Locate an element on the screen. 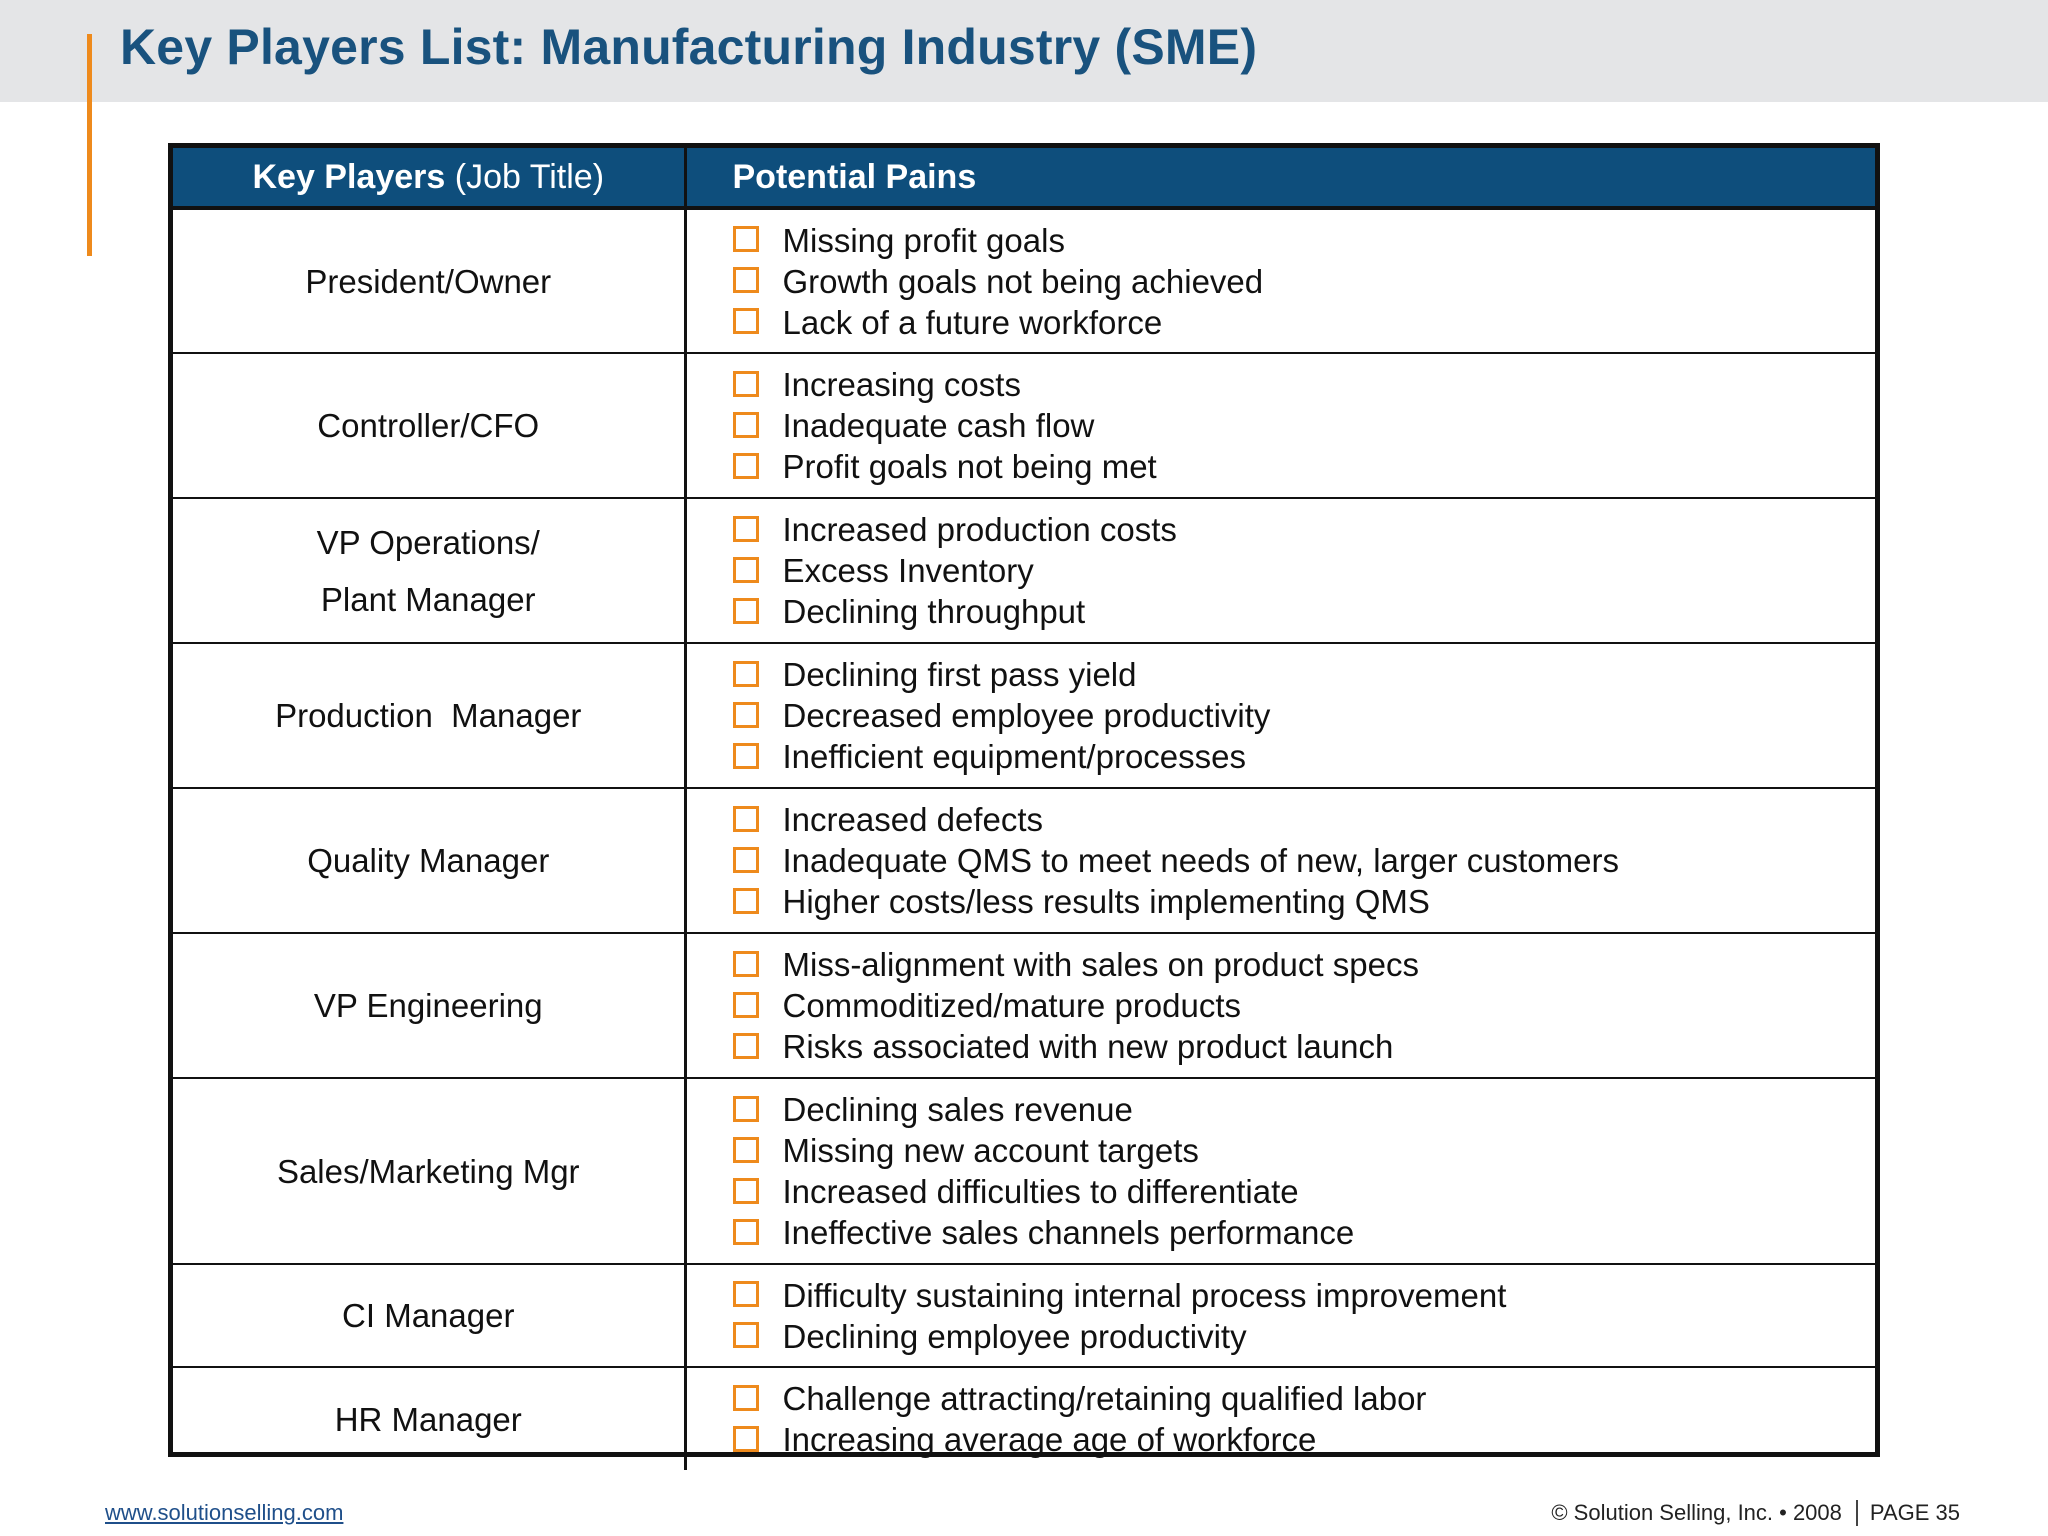 The image size is (2048, 1536). pain-item: Missing new account targets is located at coordinates (1304, 1150).